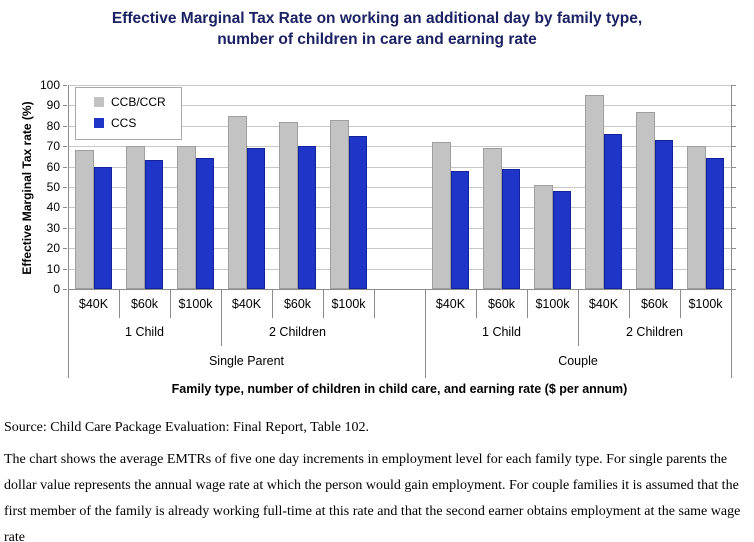  Describe the element at coordinates (53, 105) in the screenshot. I see `y-tick-label: 90` at that location.